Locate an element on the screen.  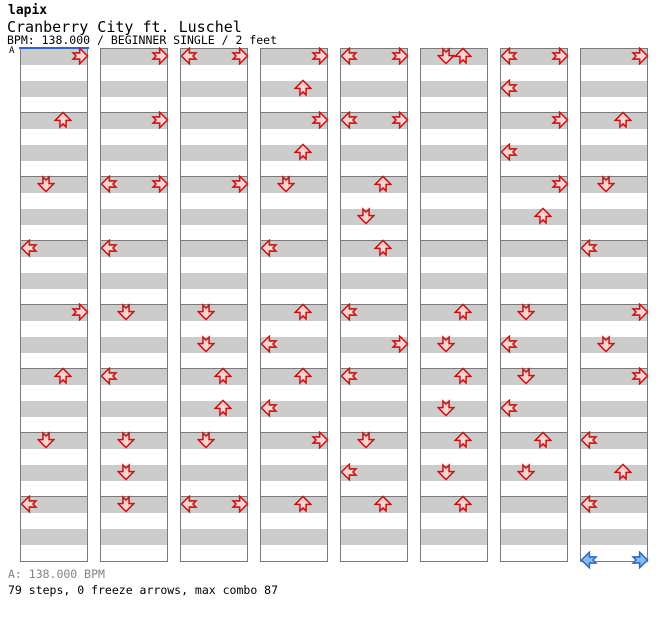
bpm-marker-line is located at coordinates (54, 48).